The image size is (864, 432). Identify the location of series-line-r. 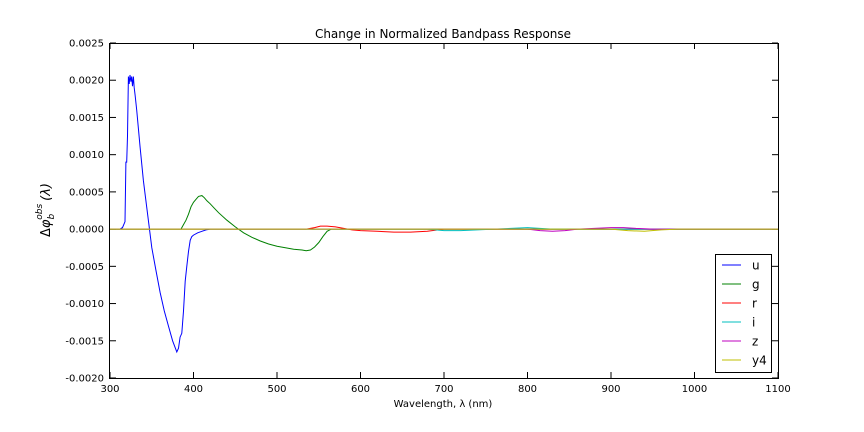
(444, 229).